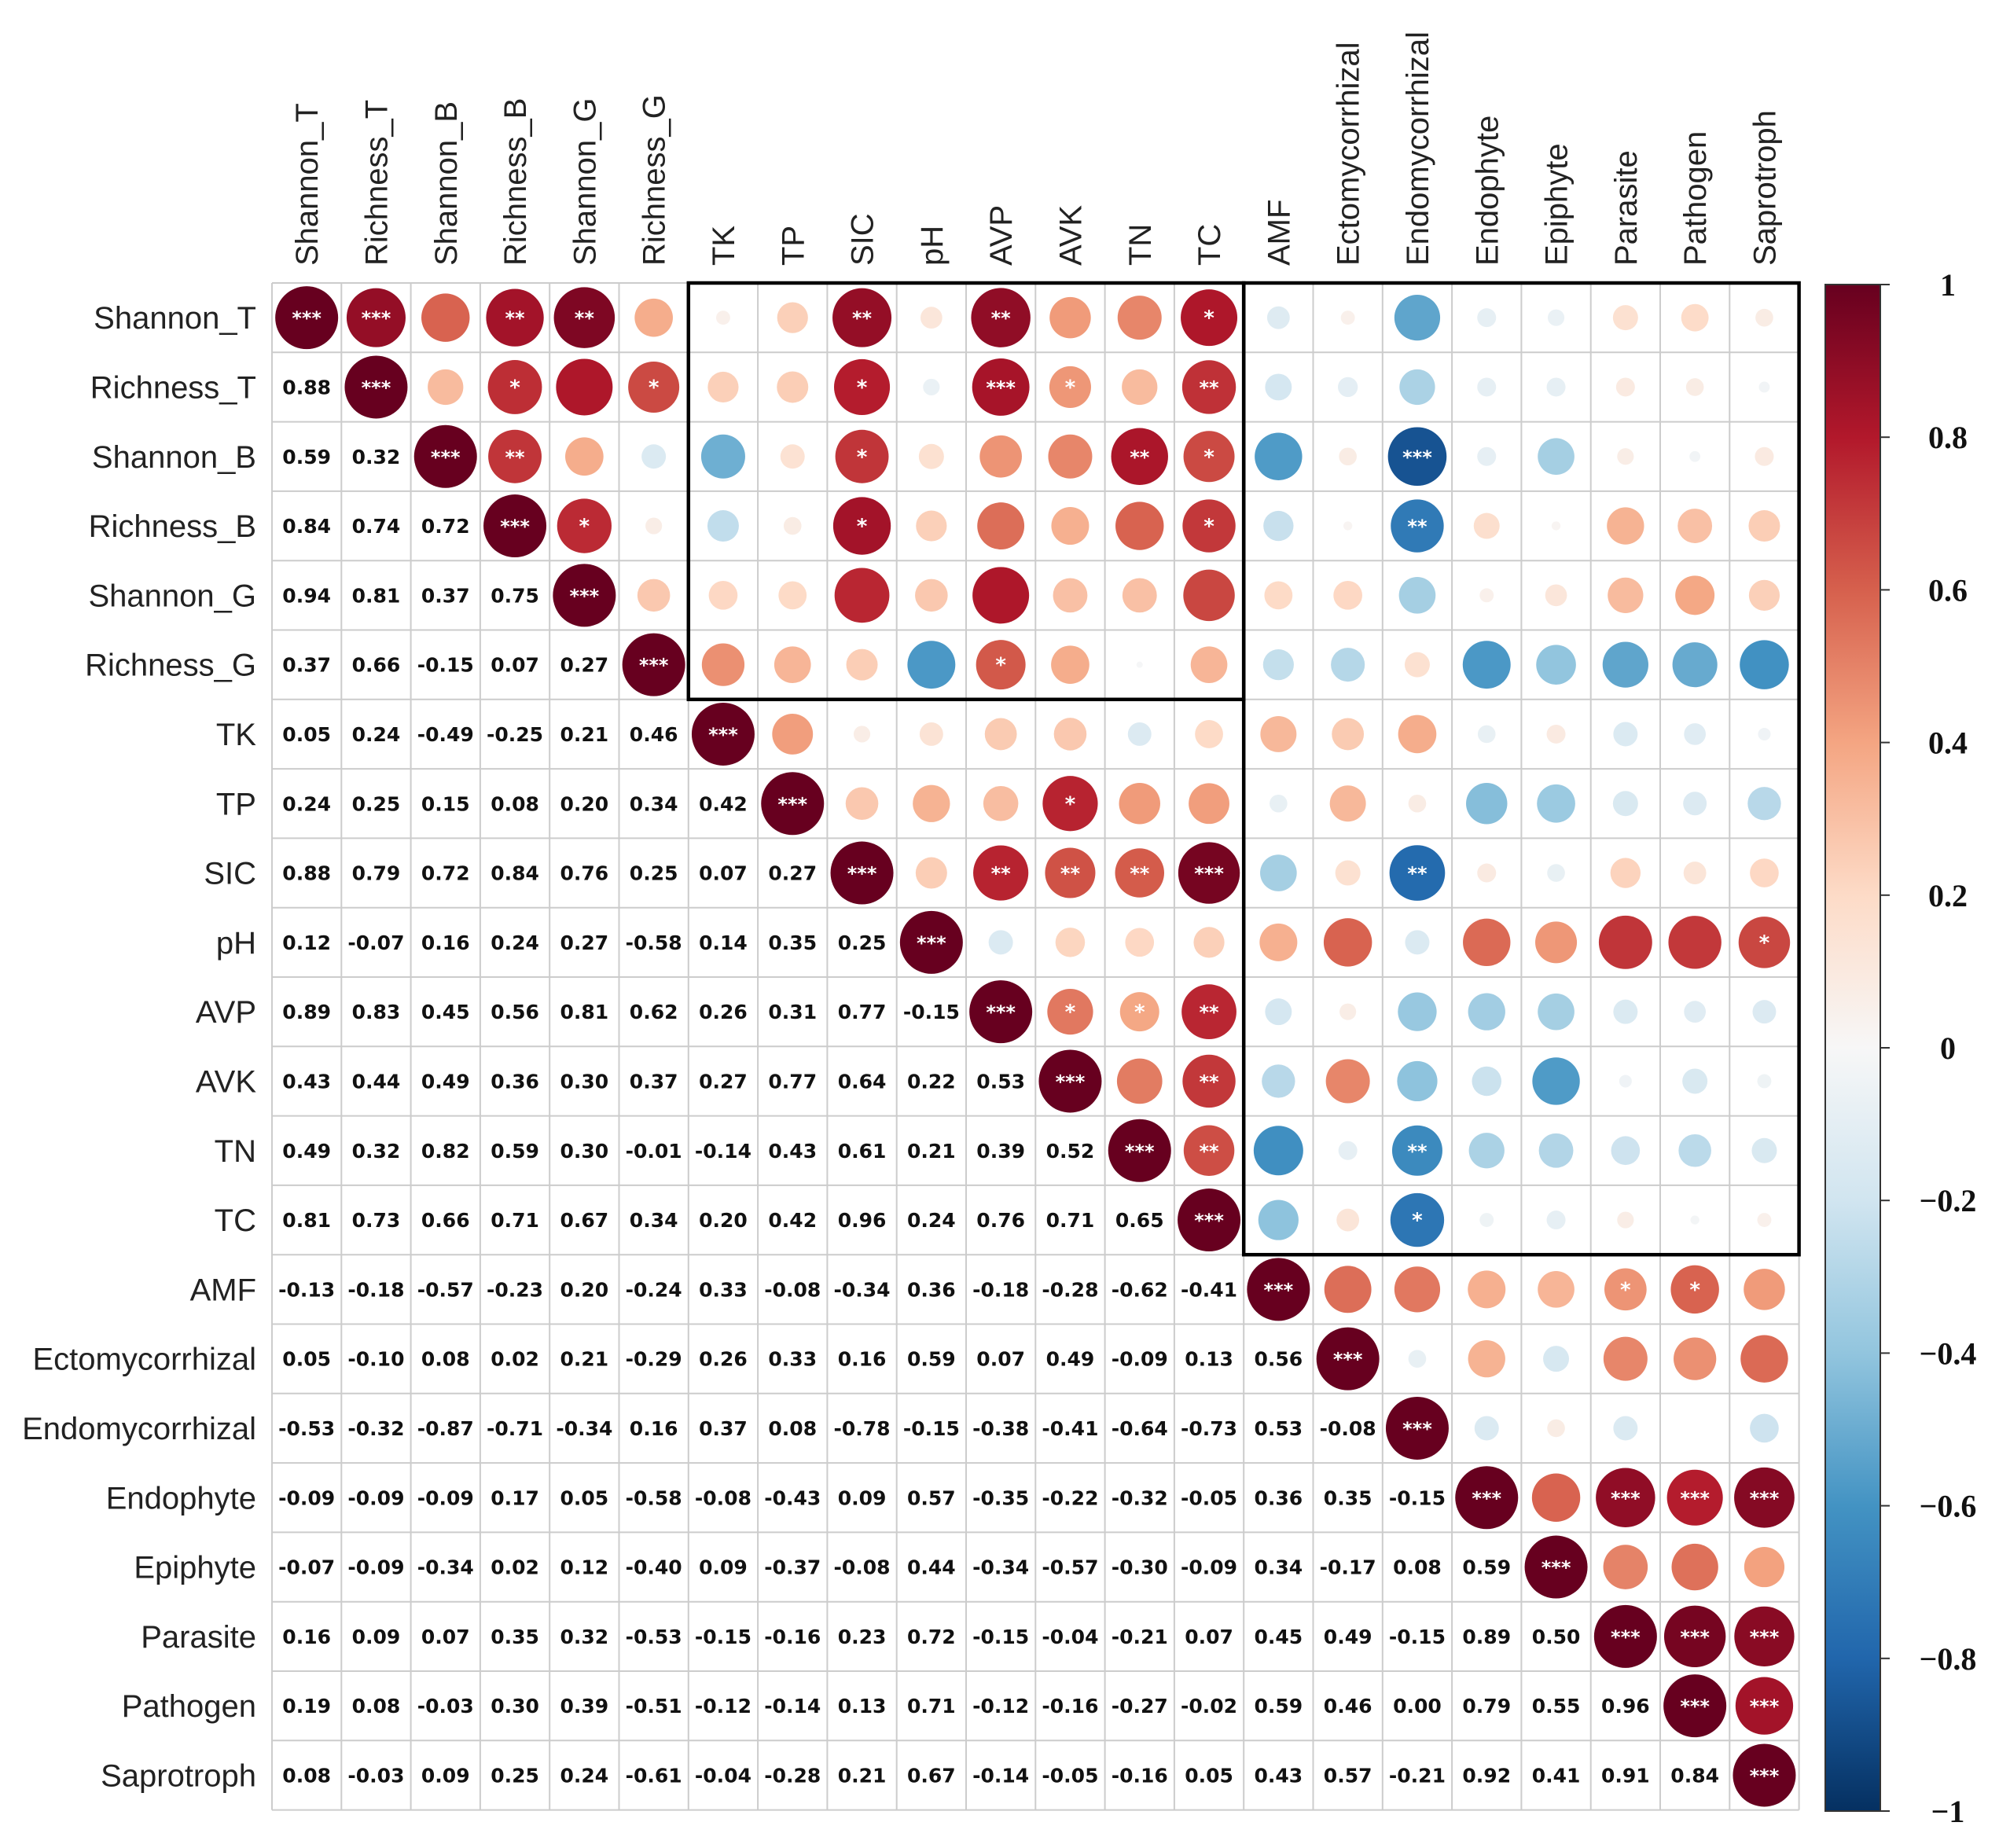  What do you see at coordinates (515, 1220) in the screenshot?
I see `corr-value-TC-Richness_B: 0.71` at bounding box center [515, 1220].